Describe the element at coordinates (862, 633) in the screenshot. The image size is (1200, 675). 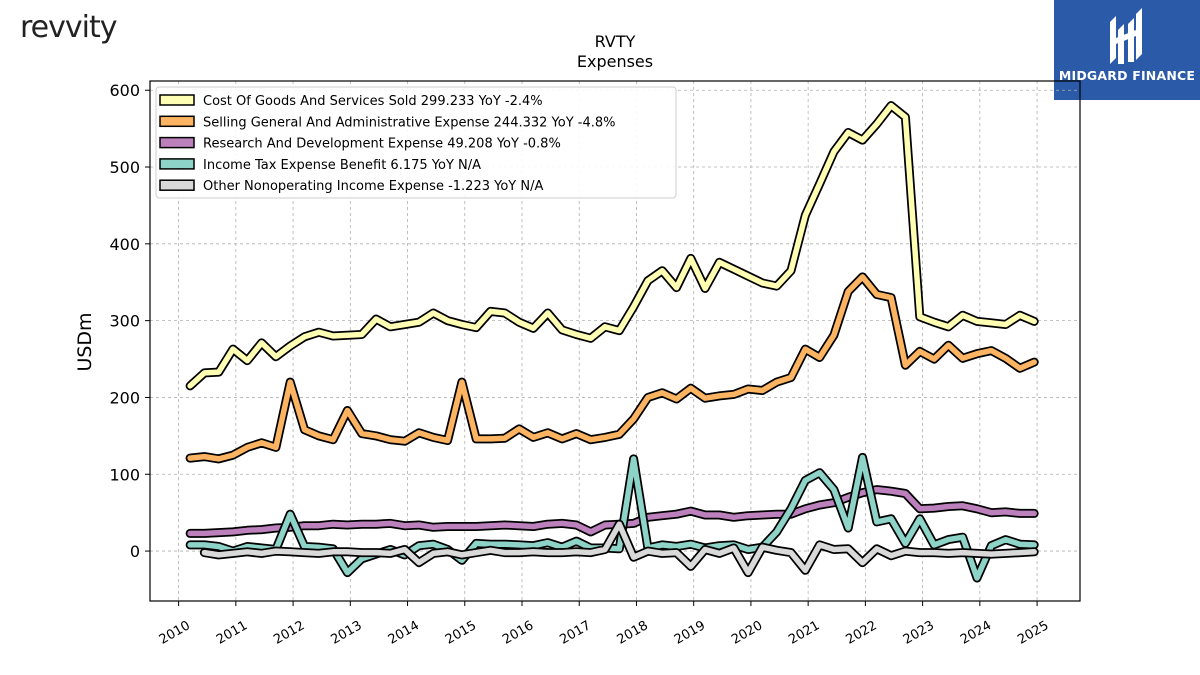
I see `x-tick-label: 2022` at that location.